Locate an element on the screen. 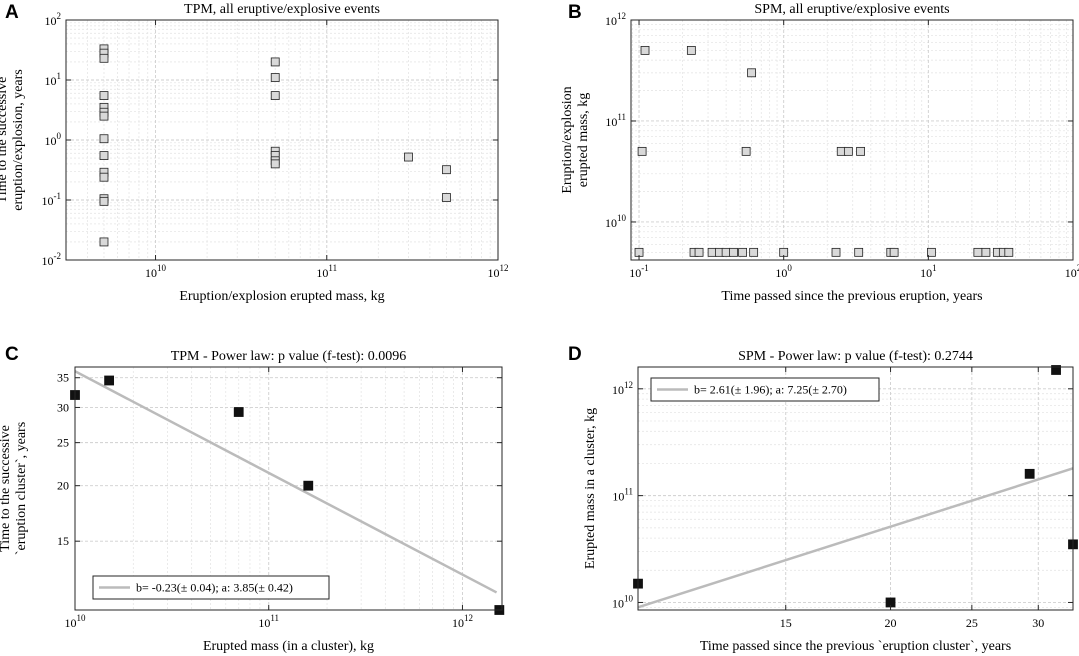  y-tick-label: 10² is located at coordinates (53, 19).